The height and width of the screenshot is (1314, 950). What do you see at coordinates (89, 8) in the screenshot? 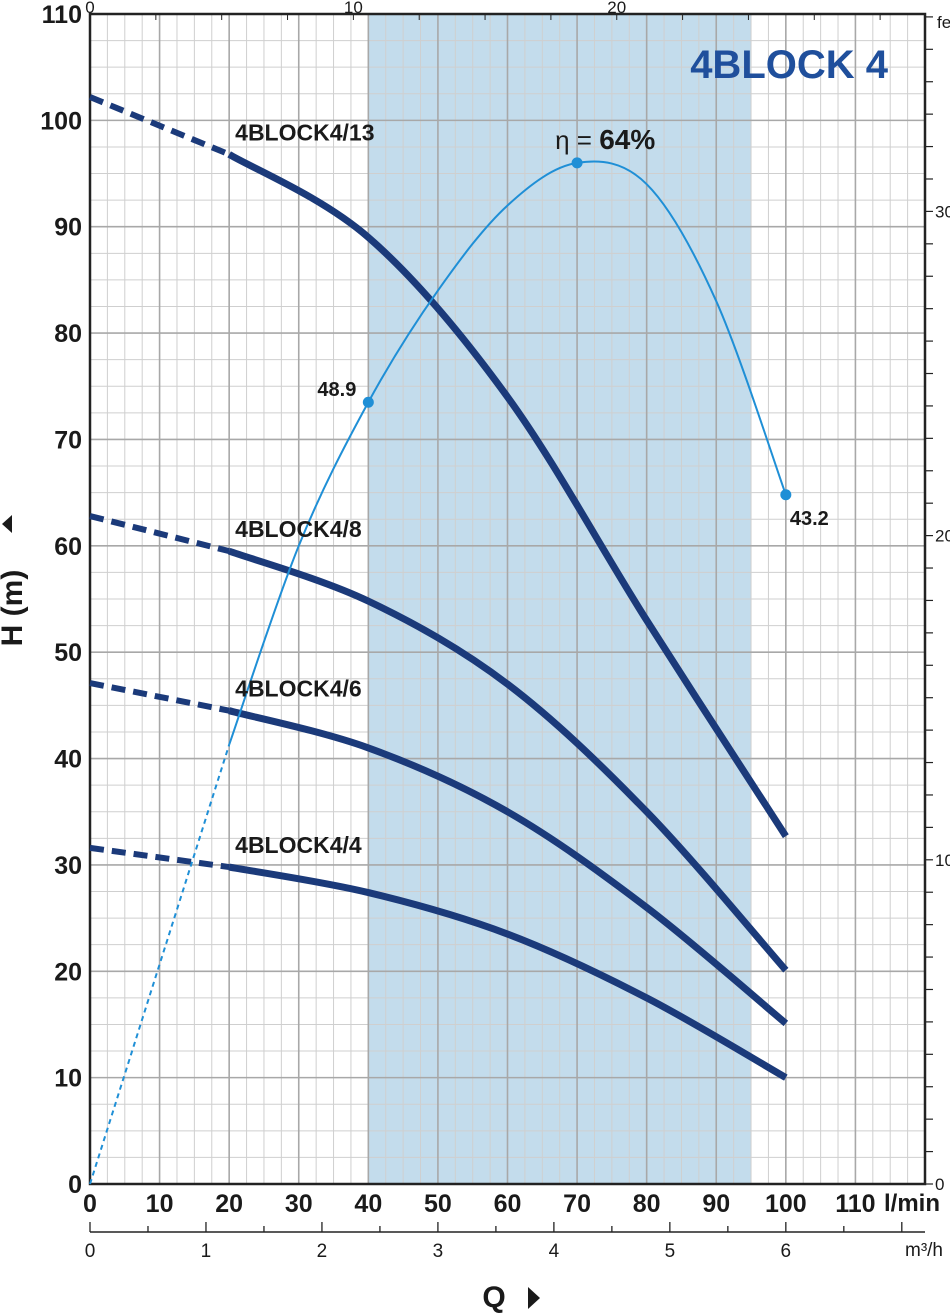
I see `top-tick-label: 0` at bounding box center [89, 8].